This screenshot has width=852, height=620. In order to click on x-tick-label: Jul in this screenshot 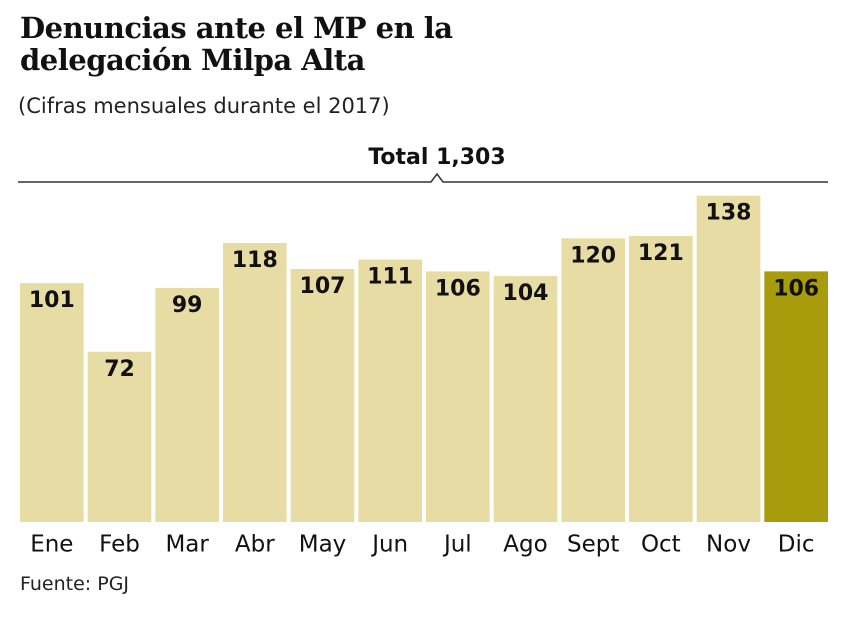, I will do `click(457, 545)`.